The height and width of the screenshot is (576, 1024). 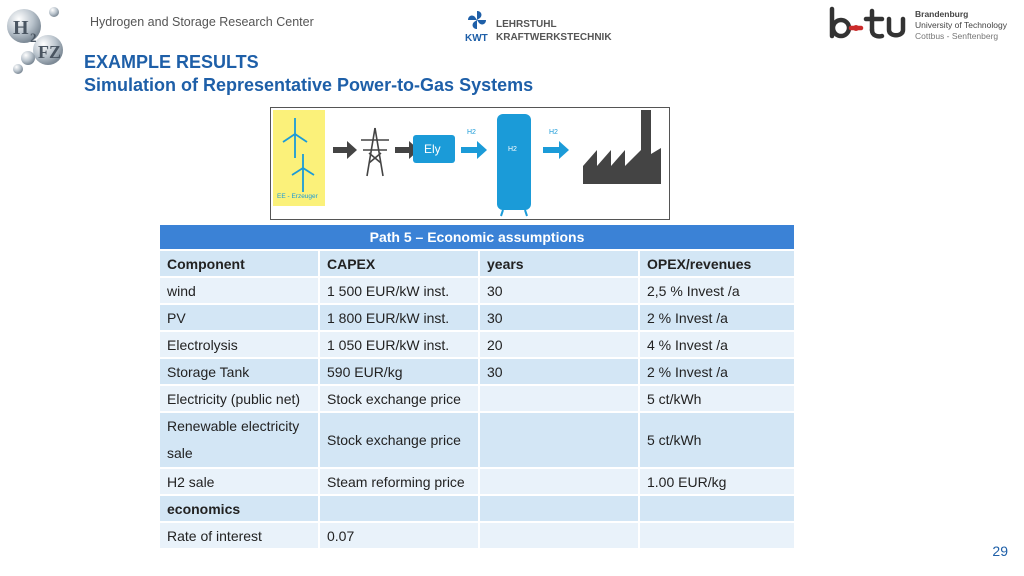 I want to click on factory-icon, so click(x=622, y=147).